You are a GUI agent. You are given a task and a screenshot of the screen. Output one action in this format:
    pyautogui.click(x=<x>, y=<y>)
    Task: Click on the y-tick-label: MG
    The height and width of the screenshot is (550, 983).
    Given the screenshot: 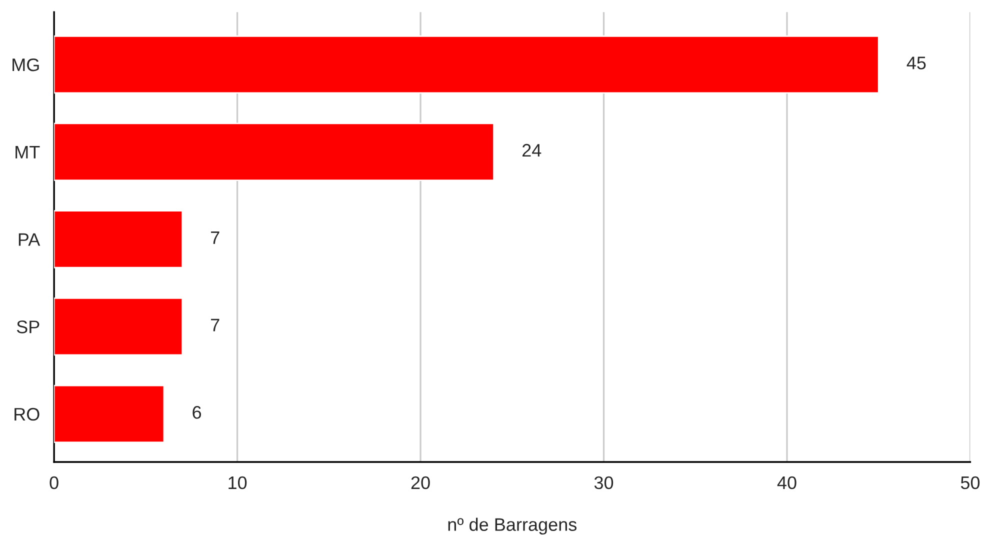 What is the action you would take?
    pyautogui.click(x=25, y=65)
    